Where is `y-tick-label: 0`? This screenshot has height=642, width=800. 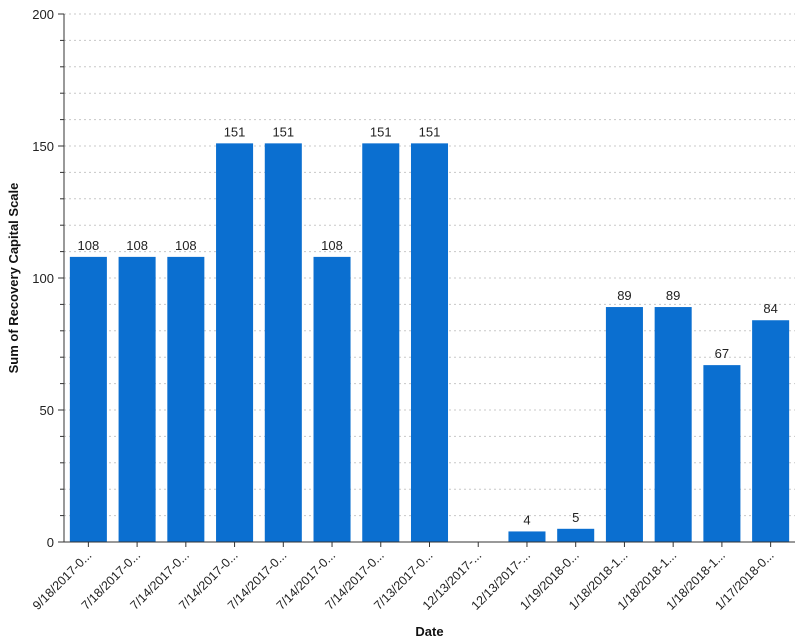 y-tick-label: 0 is located at coordinates (50, 542).